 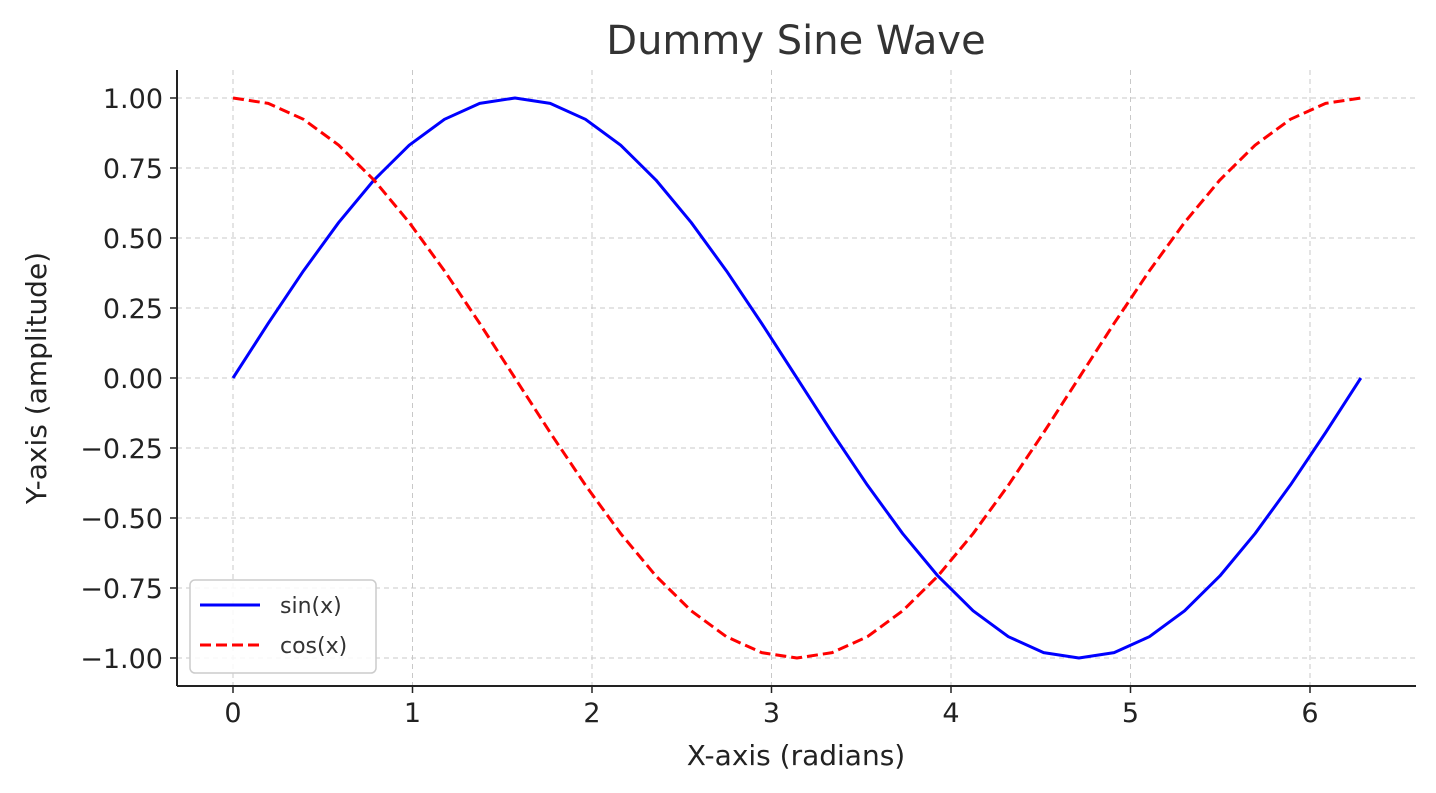 What do you see at coordinates (133, 99) in the screenshot?
I see `y-tick-label-0: 1.00` at bounding box center [133, 99].